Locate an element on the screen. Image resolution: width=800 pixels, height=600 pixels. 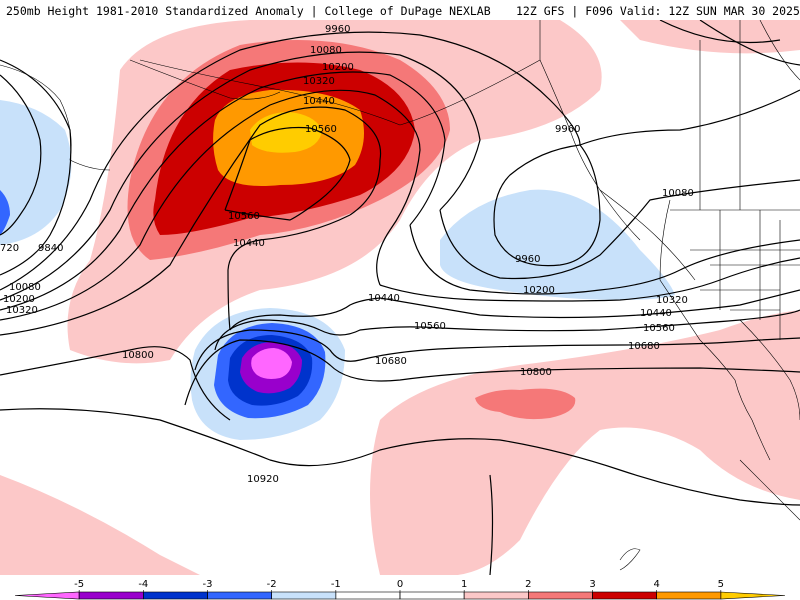
anomaly-color-legend: -5 -4 -3 -2 -1 0 1 2 3 4 5 is located at coordinates (400, 587).